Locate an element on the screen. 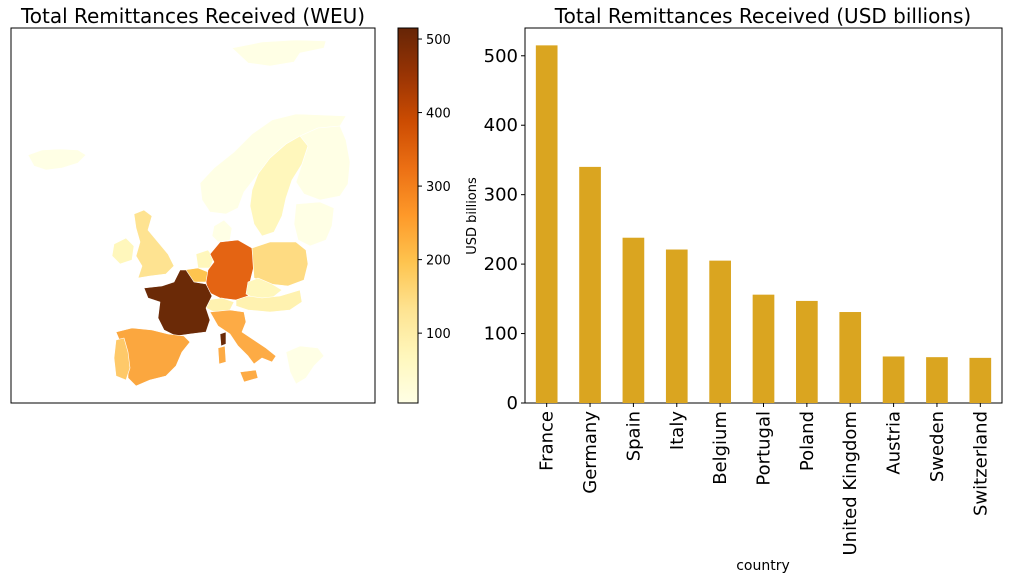 Image resolution: width=1009 pixels, height=580 pixels. country-sweden is located at coordinates (279, 186).